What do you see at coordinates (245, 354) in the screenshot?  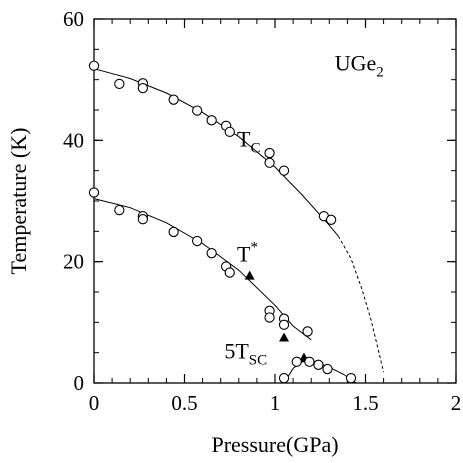 I see `annotation-tsc: 5TSC` at bounding box center [245, 354].